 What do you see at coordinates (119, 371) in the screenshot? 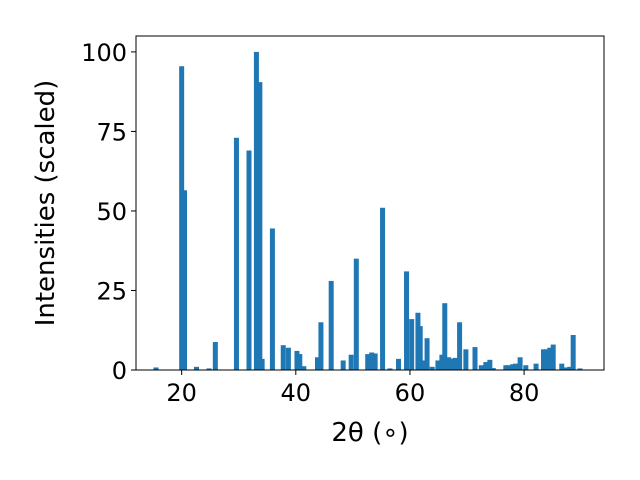
I see `y-tick-label: 0` at bounding box center [119, 371].